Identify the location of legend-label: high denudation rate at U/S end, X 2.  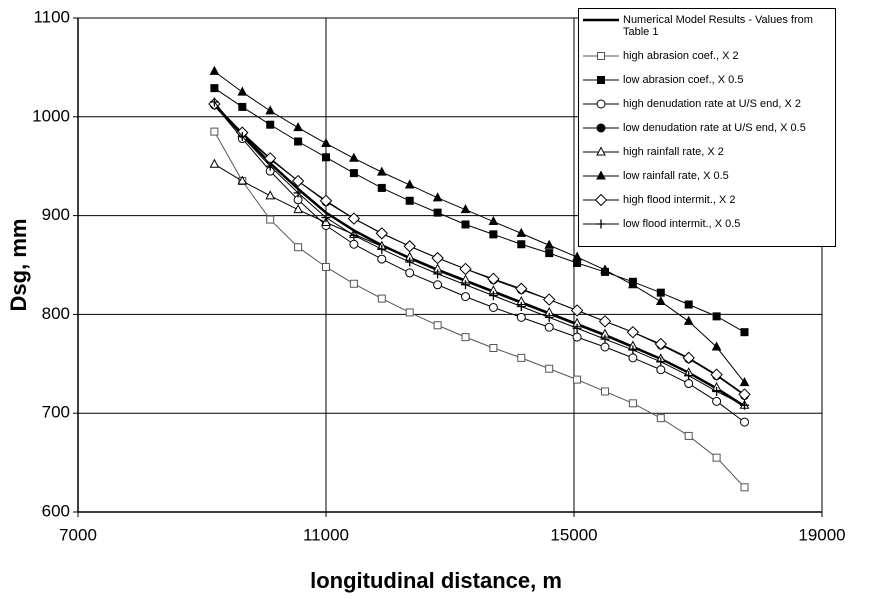
(712, 104).